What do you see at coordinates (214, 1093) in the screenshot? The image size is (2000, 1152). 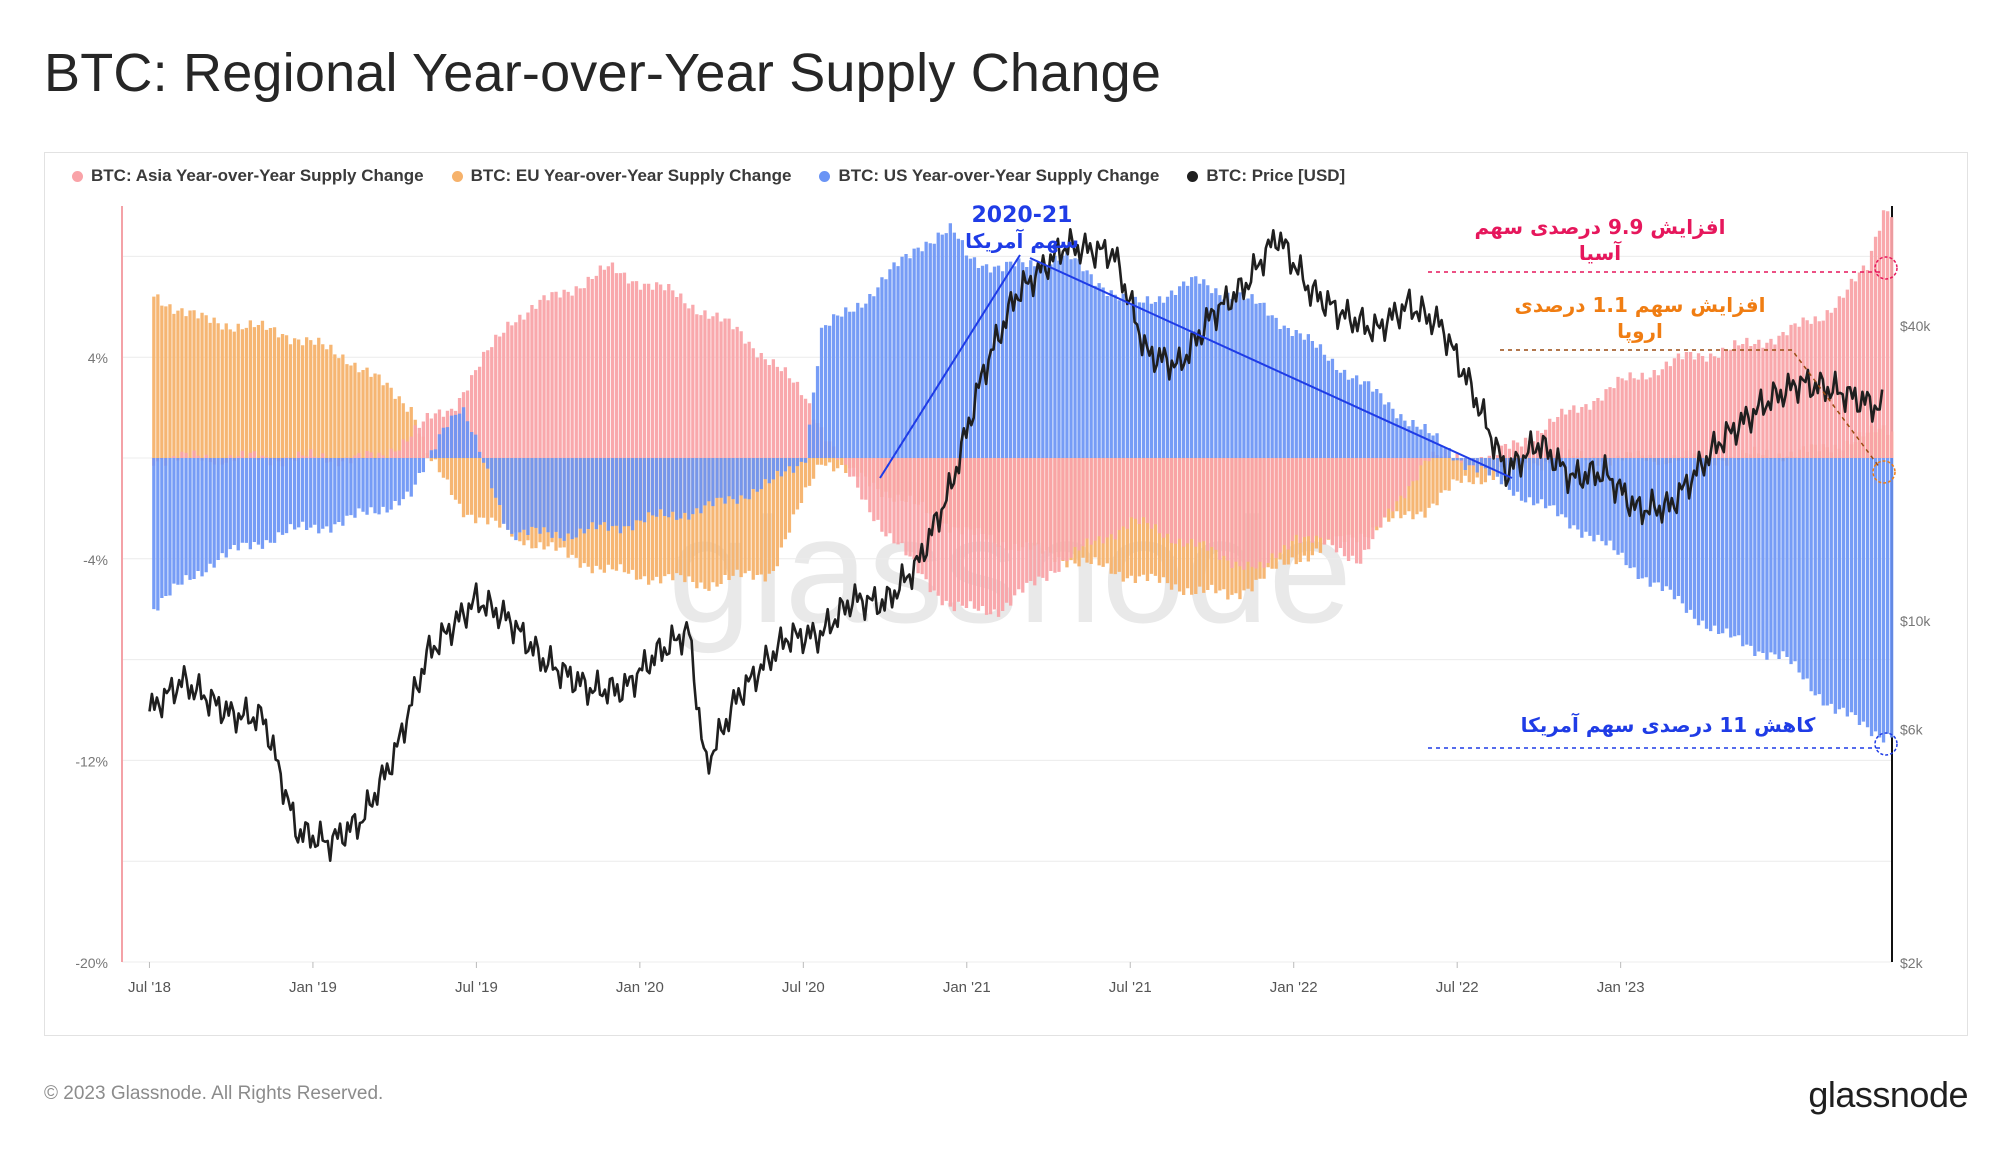 I see `footer-copyright: © 2023 Glassnode. All Rights Reserved.` at bounding box center [214, 1093].